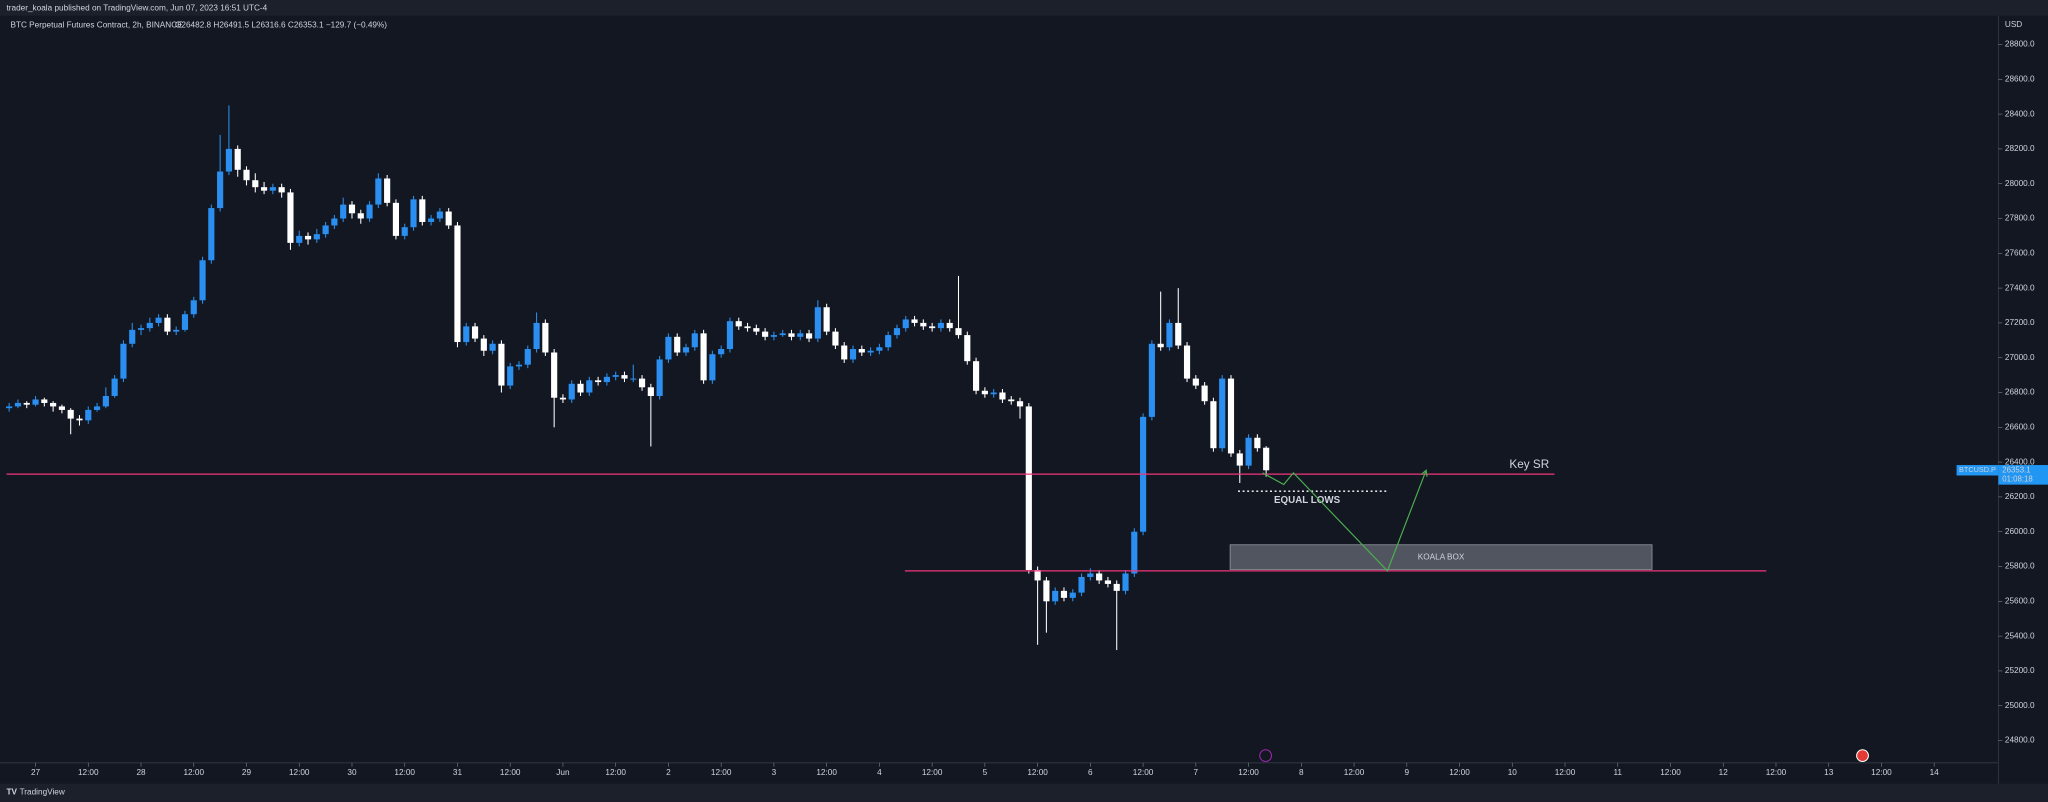 This screenshot has height=802, width=2048. I want to click on x-tick-label: 28, so click(141, 772).